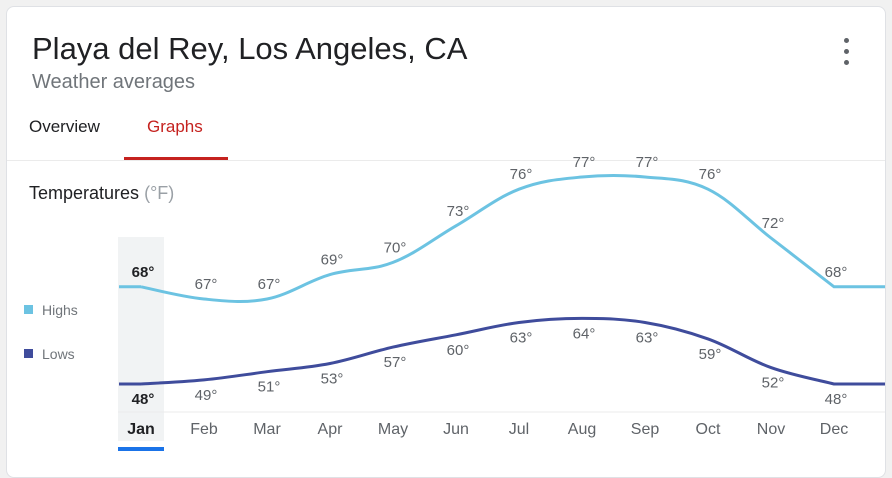 Image resolution: width=892 pixels, height=478 pixels. I want to click on x-tick-label: Oct, so click(708, 429).